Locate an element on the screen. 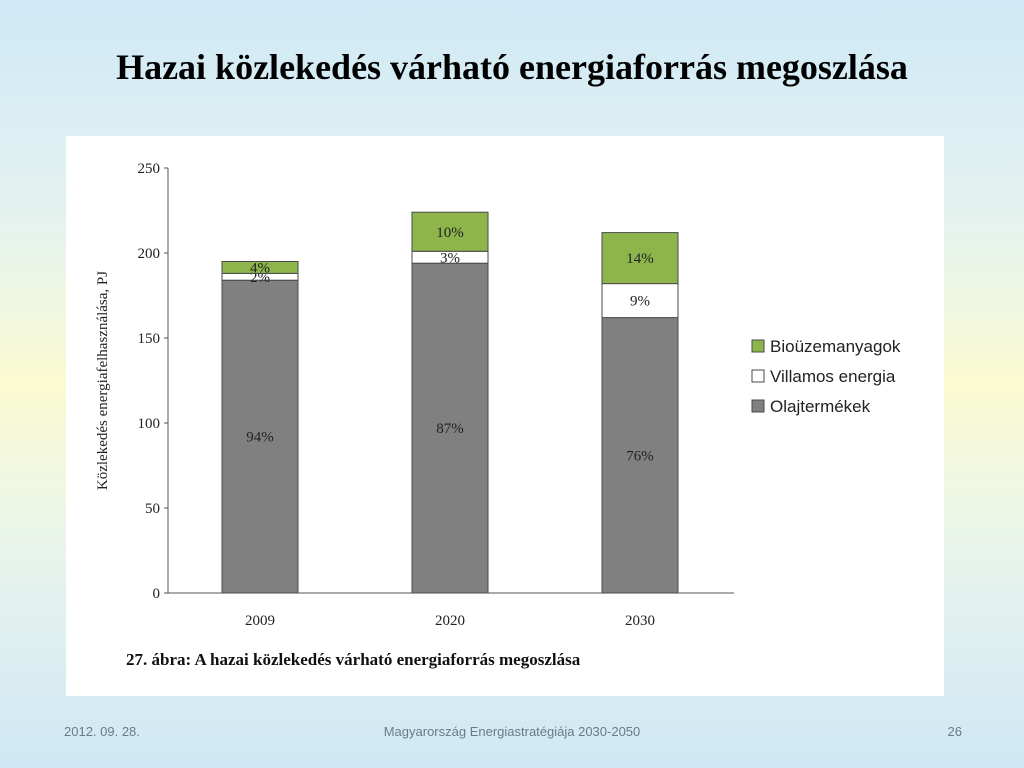  bar-olajtermékek-2009 is located at coordinates (260, 436).